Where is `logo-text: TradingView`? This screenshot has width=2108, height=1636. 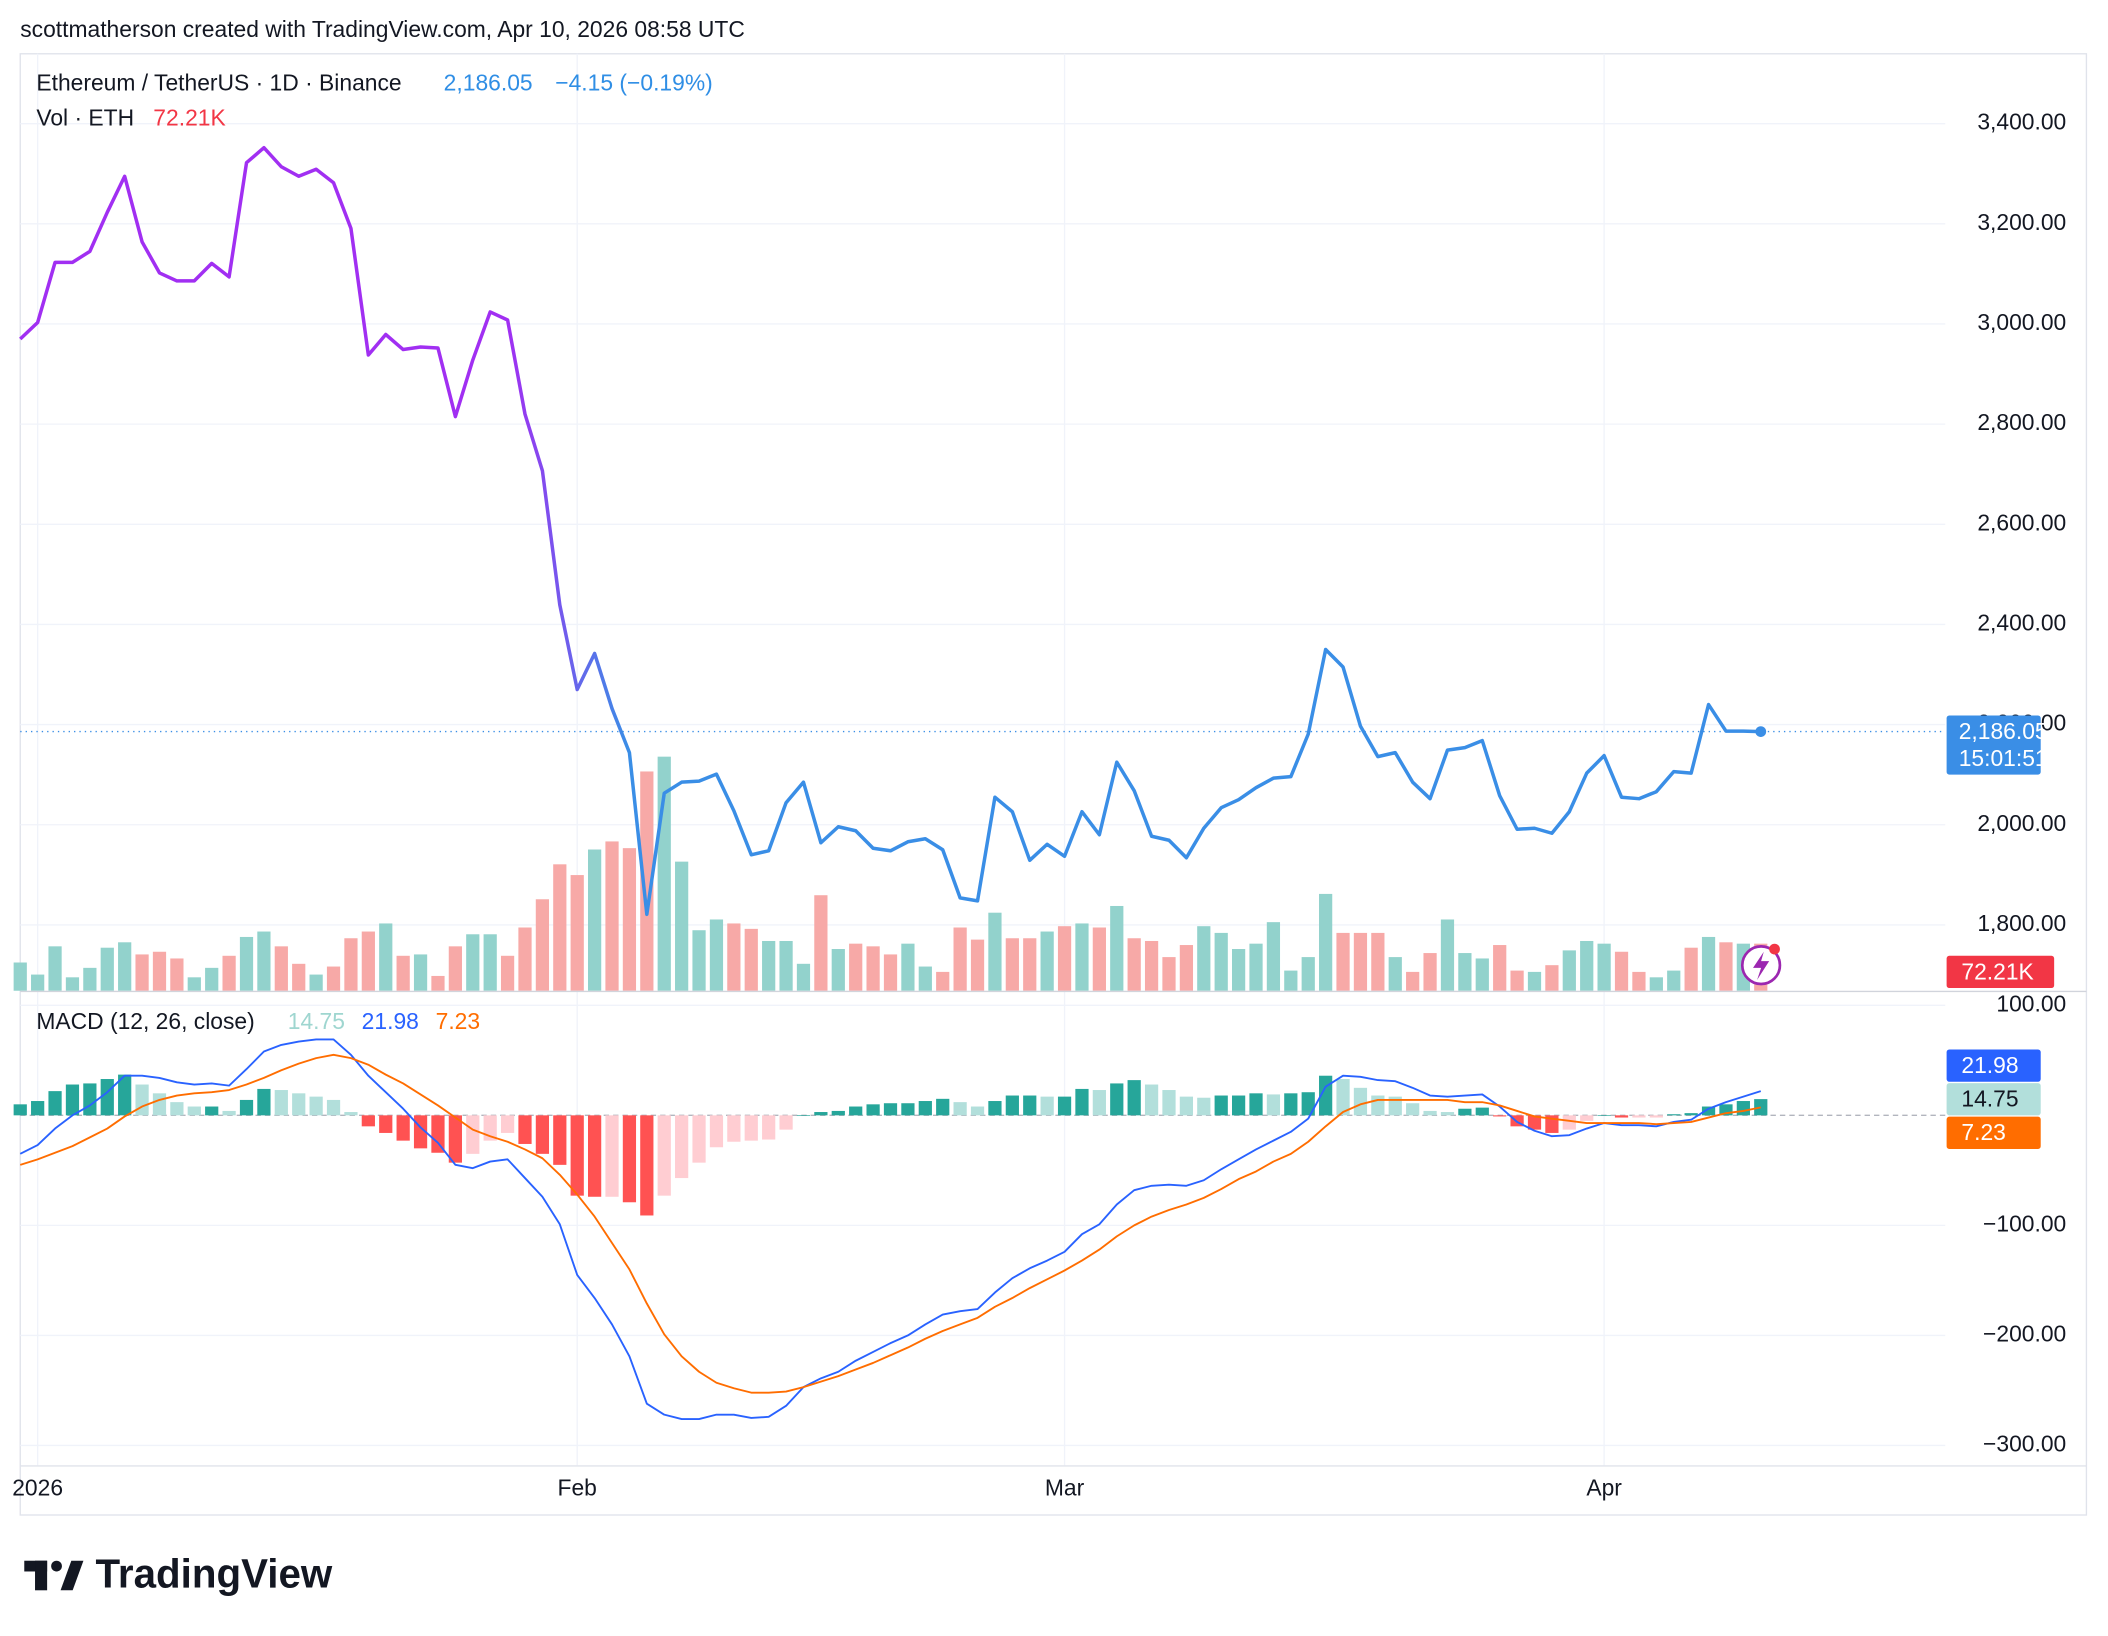
logo-text: TradingView is located at coordinates (214, 1574).